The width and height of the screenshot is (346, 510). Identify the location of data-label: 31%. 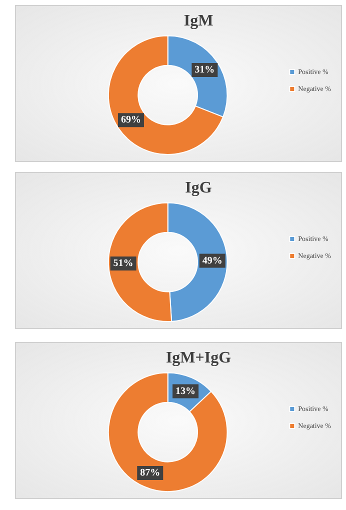
(204, 70).